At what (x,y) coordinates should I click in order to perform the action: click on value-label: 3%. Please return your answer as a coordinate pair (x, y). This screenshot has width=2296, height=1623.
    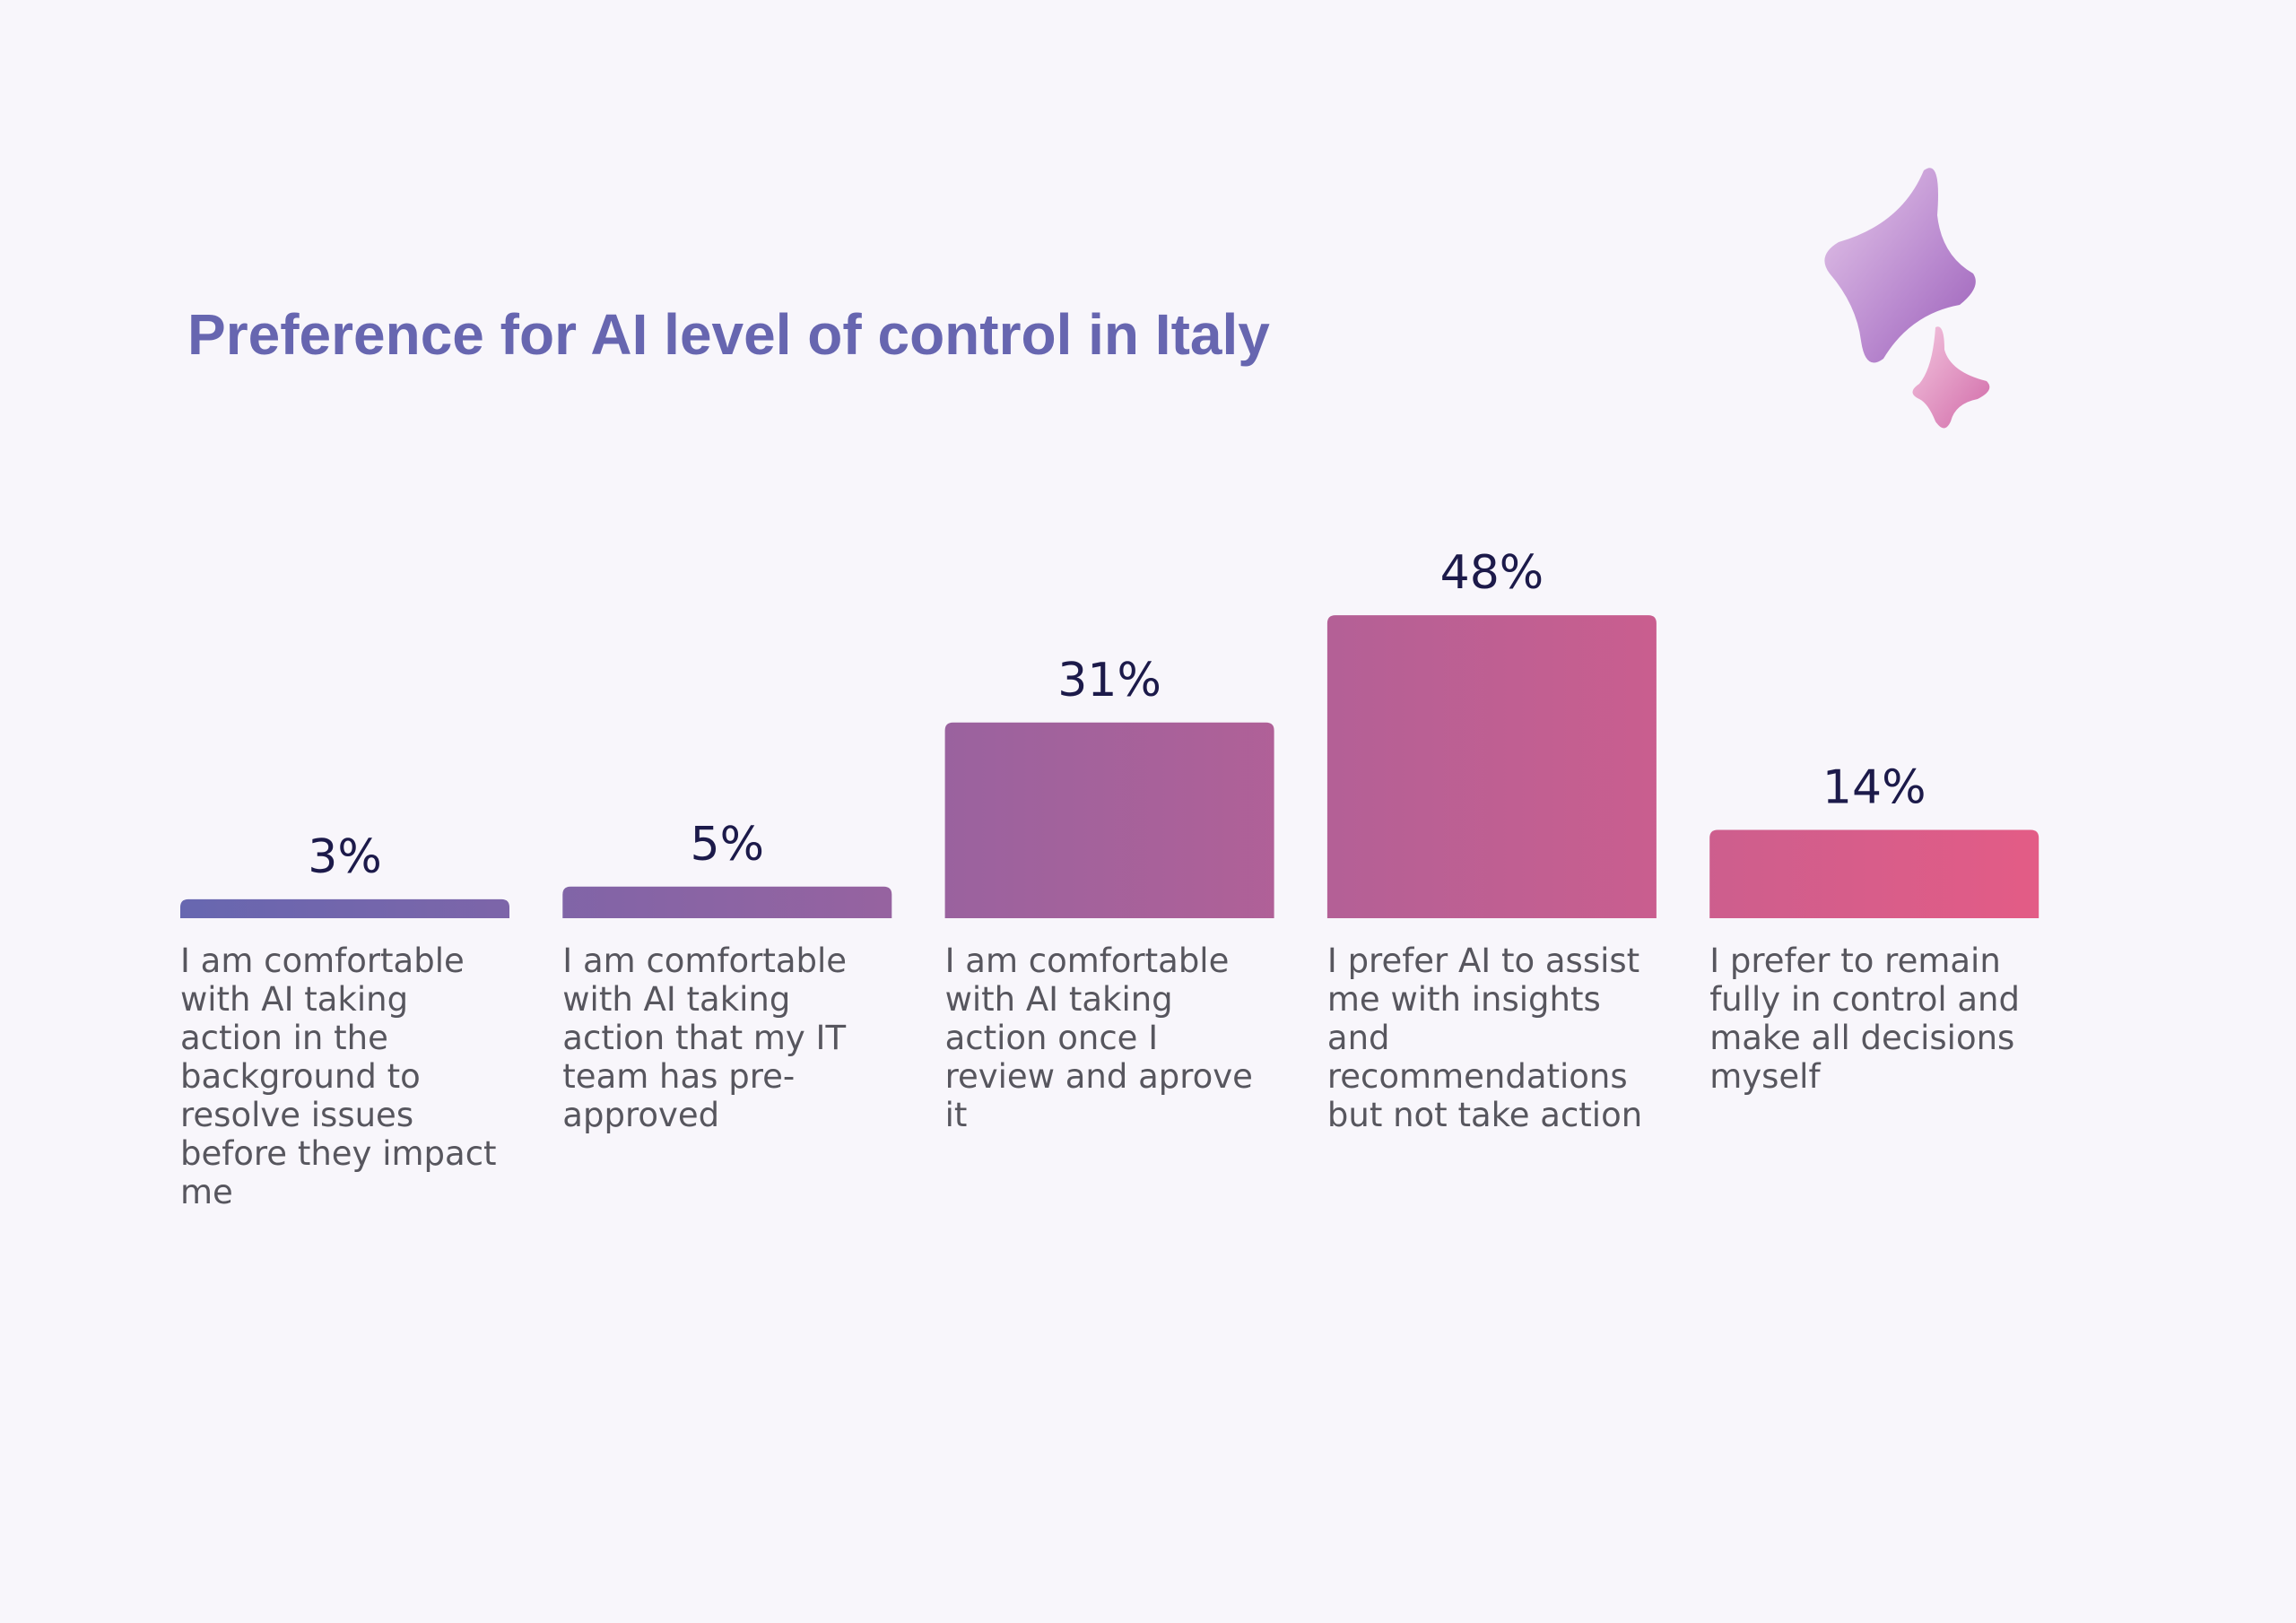
    Looking at the image, I should click on (345, 857).